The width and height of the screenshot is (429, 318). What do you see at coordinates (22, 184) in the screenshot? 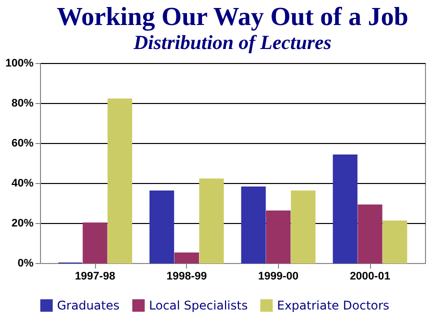
I see `y-tick-label: 40%` at bounding box center [22, 184].